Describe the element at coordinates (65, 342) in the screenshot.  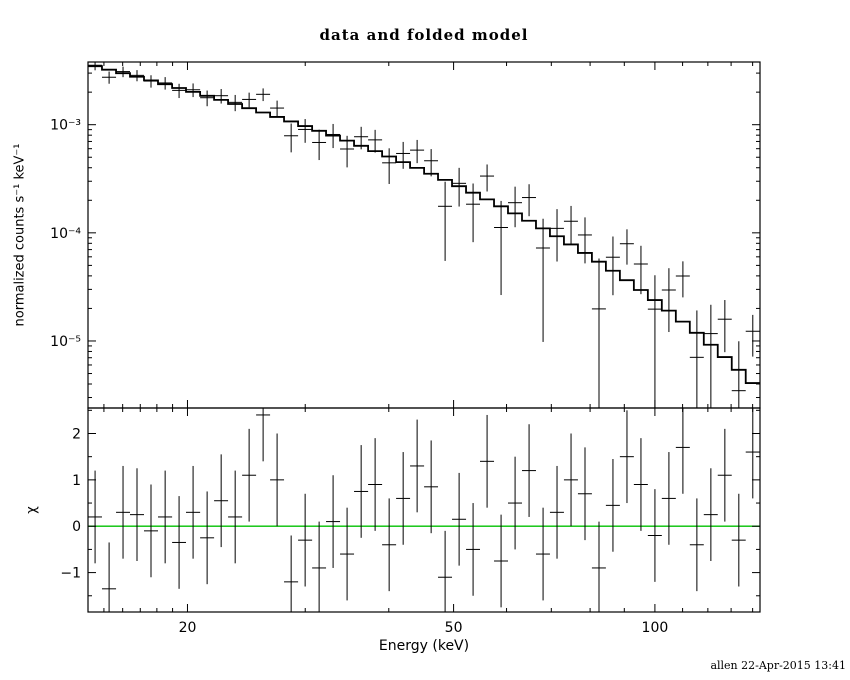
I see `y-tick-label-top: 10⁻⁵` at that location.